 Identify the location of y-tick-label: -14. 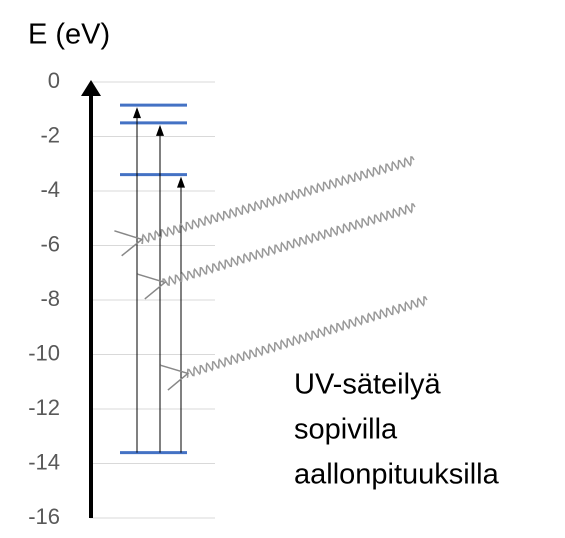
(44, 461).